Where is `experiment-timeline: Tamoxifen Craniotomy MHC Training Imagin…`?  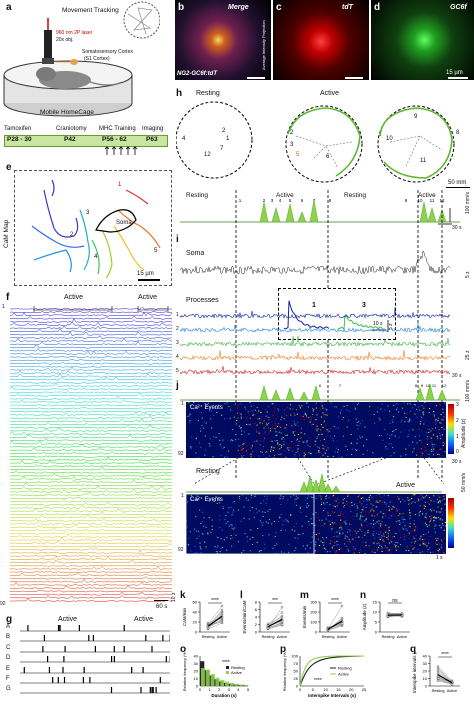
experiment-timeline: Tamoxifen Craniotomy MHC Training Imagin… is located at coordinates (88, 141).